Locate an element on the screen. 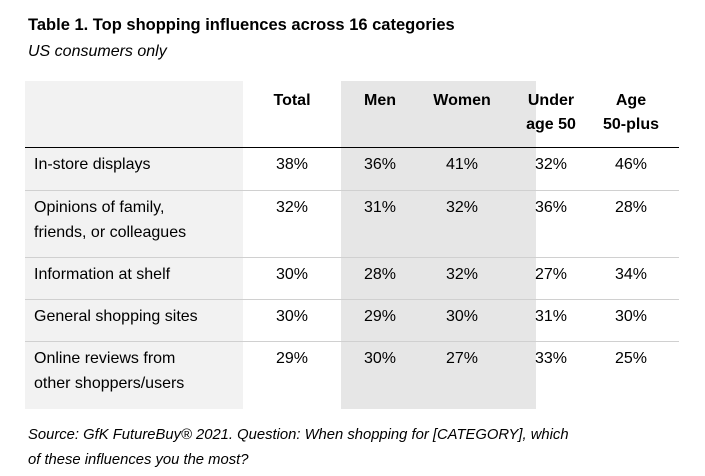 The width and height of the screenshot is (705, 476). cell-men: 28% is located at coordinates (380, 274).